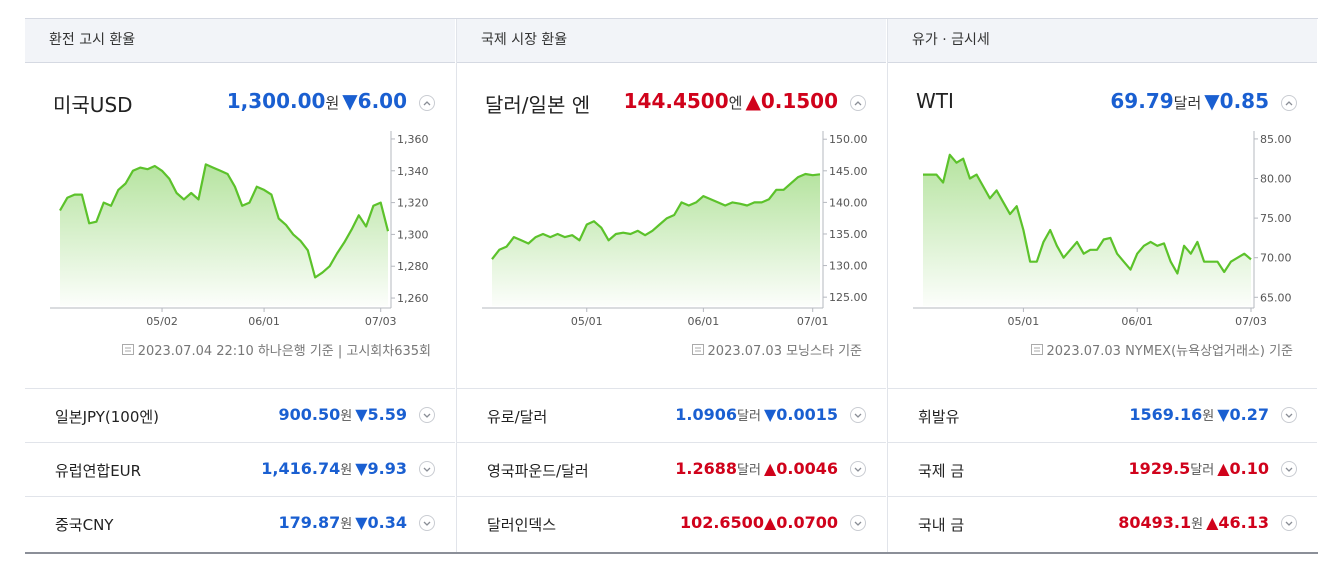 The image size is (1336, 565). Describe the element at coordinates (721, 522) in the screenshot. I see `price: 102.6500` at that location.